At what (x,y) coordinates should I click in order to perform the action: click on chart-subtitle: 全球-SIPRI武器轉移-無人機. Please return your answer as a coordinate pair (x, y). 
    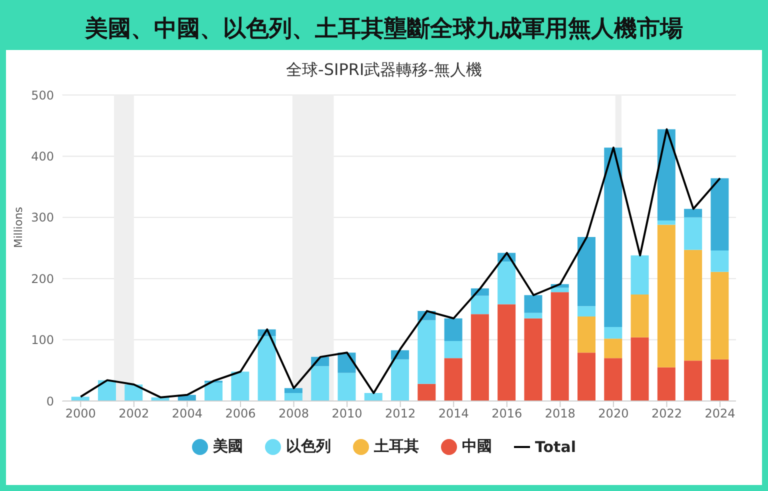
    Looking at the image, I should click on (384, 70).